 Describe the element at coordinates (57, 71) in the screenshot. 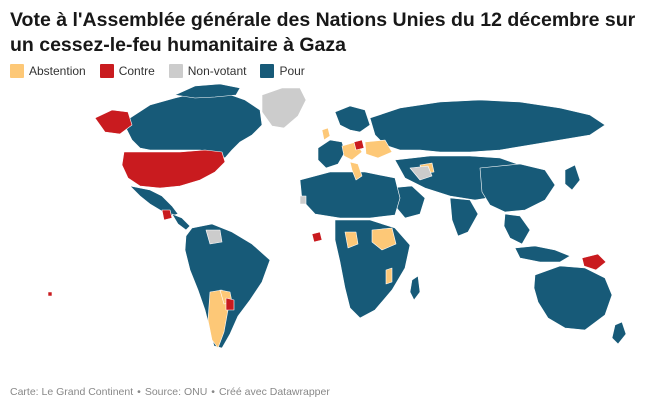

I see `legend-label-abstention: Abstention` at that location.